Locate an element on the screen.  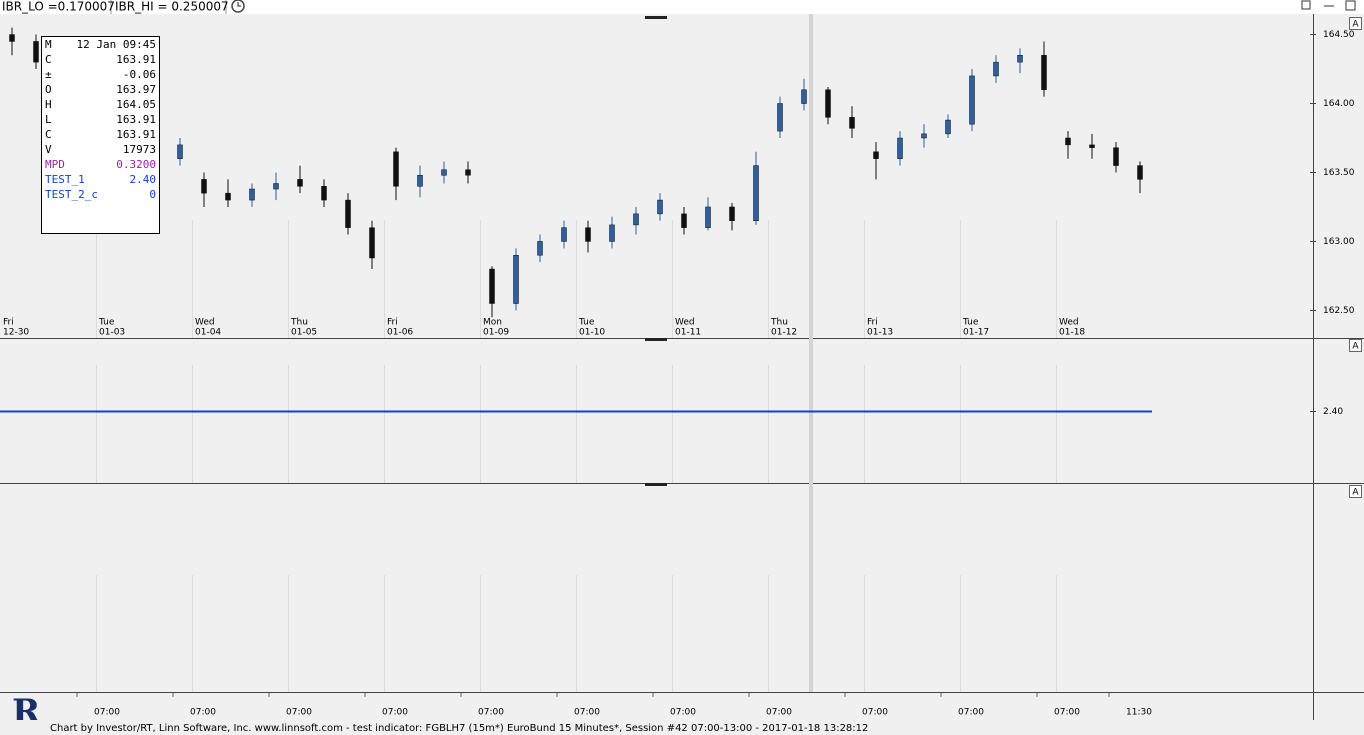
info-value: -0.06 is located at coordinates (139, 74).